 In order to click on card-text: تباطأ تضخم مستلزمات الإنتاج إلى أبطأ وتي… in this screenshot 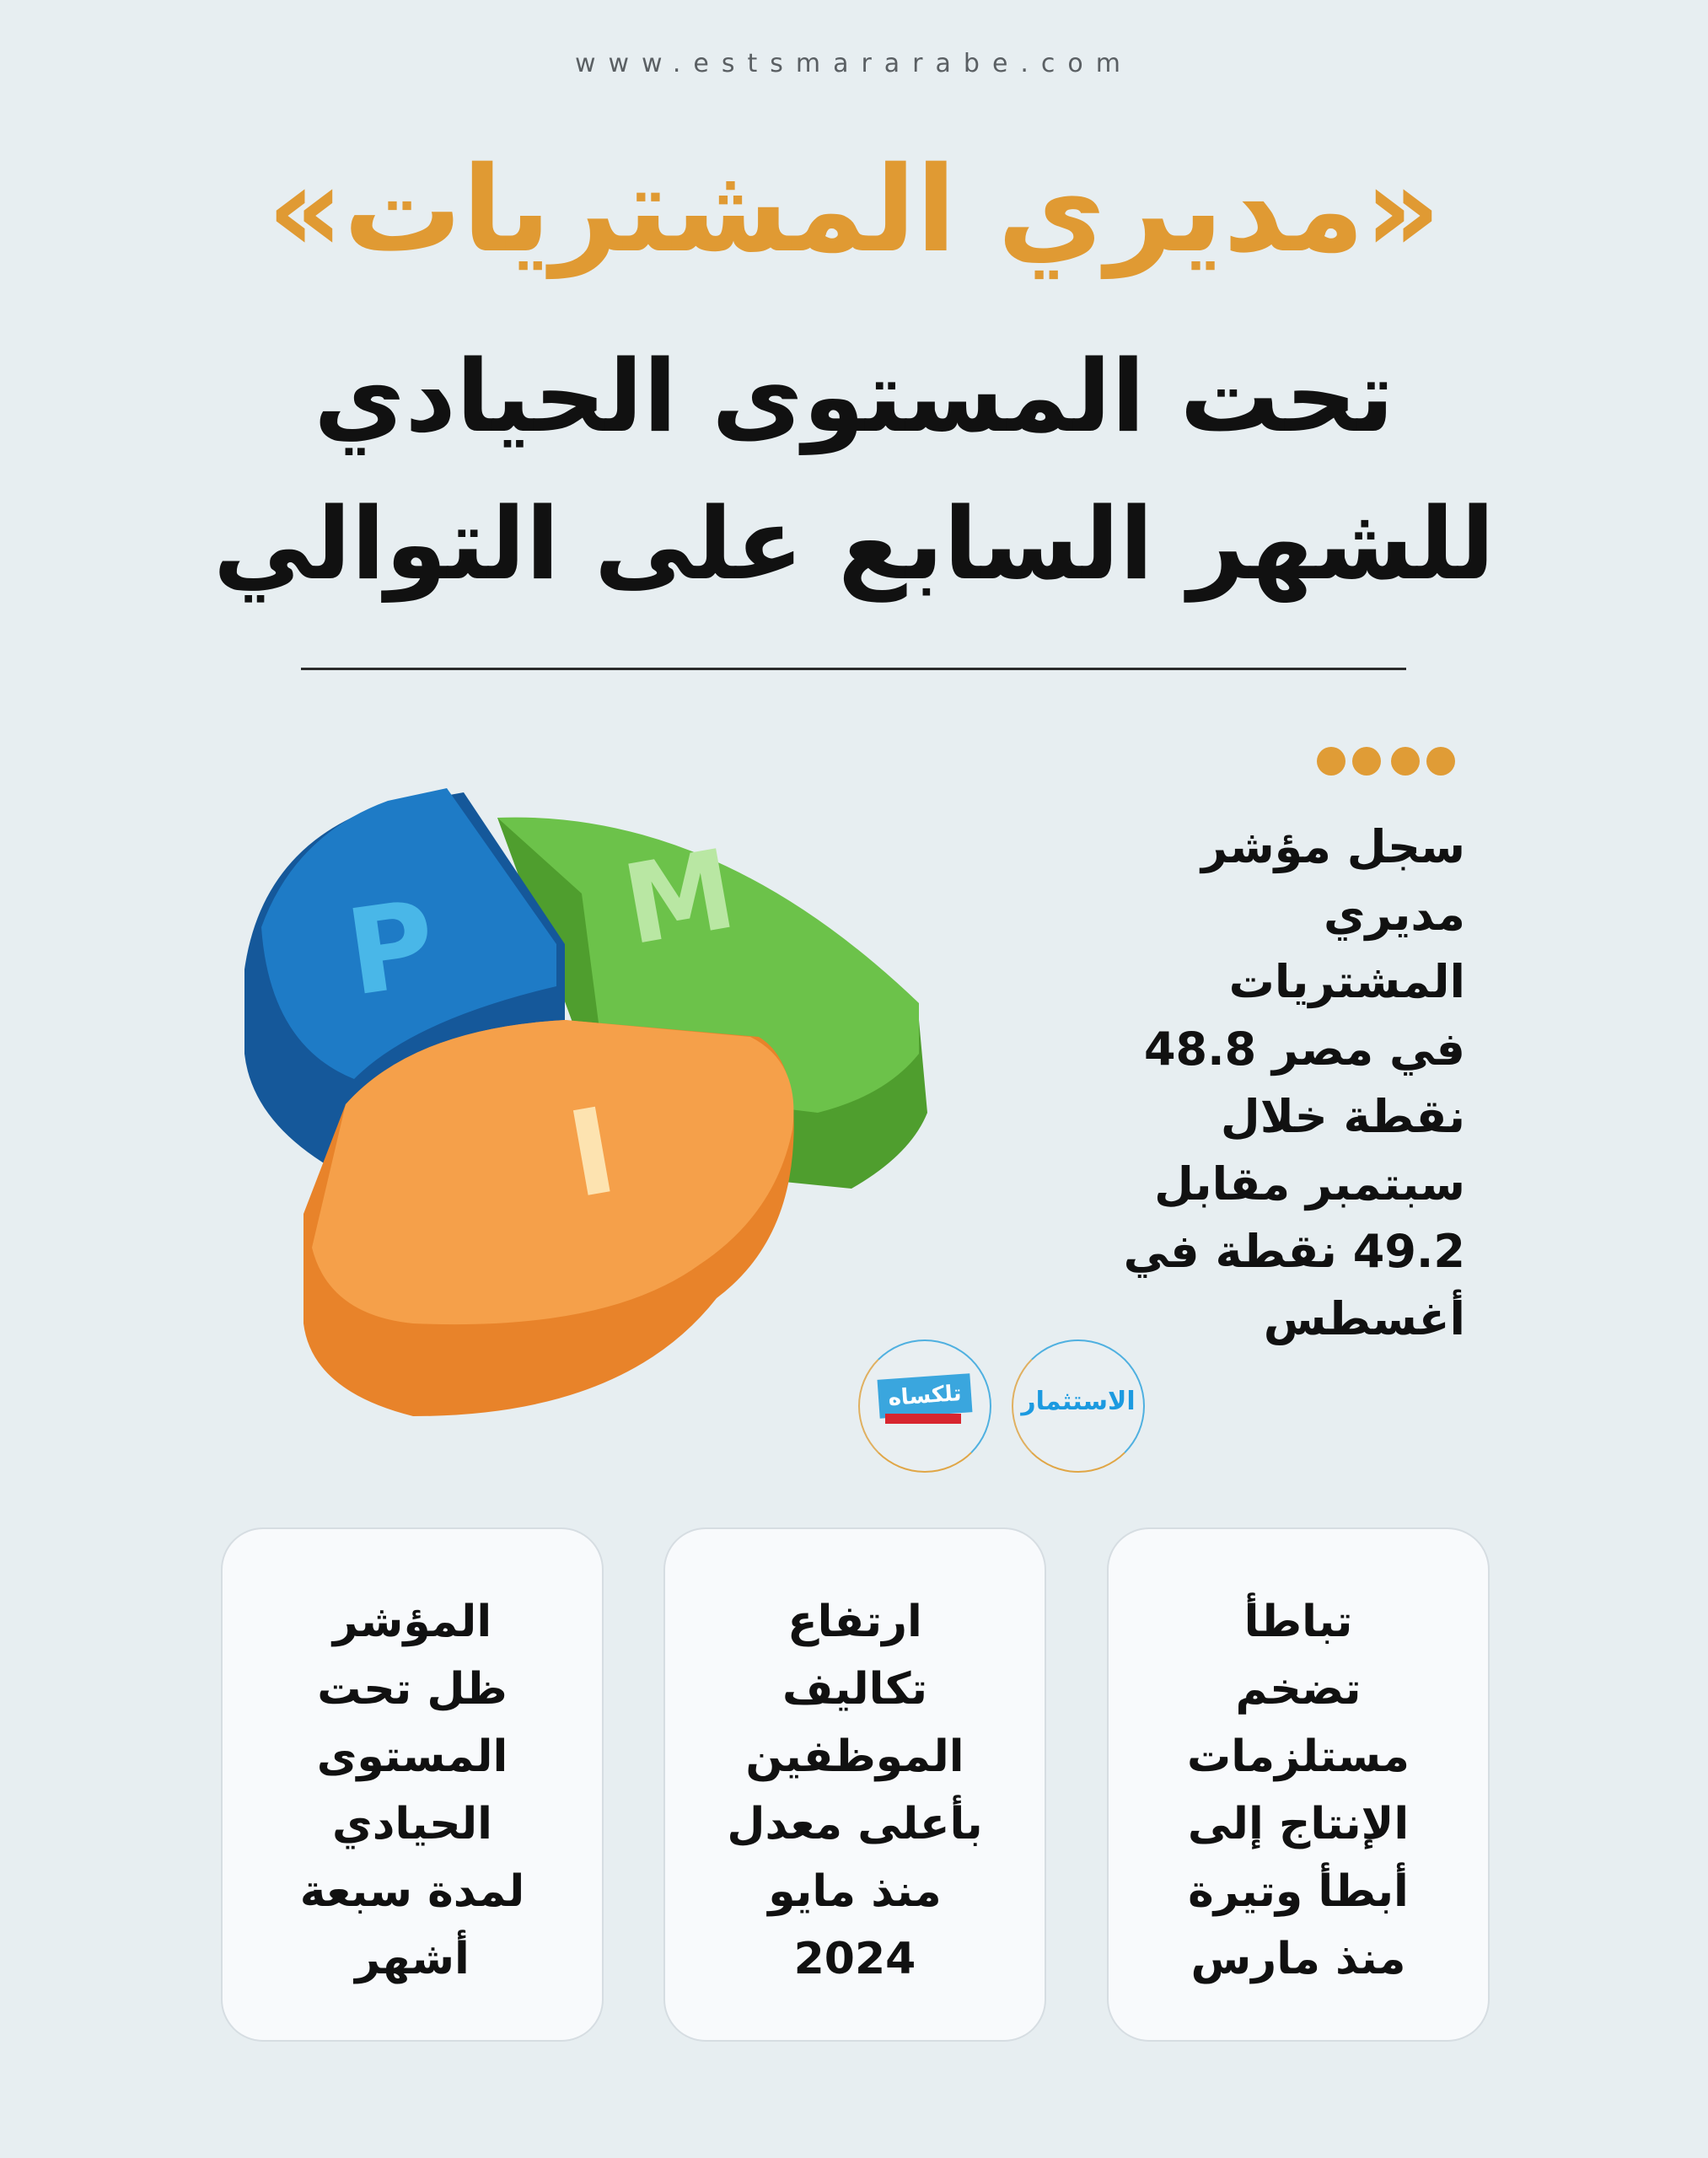, I will do `click(1298, 1790)`.